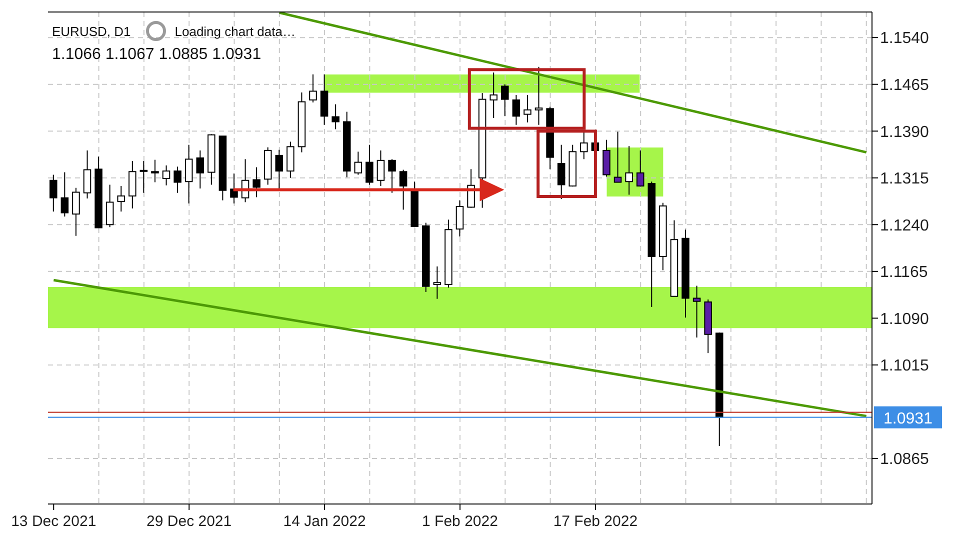 The width and height of the screenshot is (960, 540). What do you see at coordinates (905, 225) in the screenshot?
I see `y-tick-label: 1.1240` at bounding box center [905, 225].